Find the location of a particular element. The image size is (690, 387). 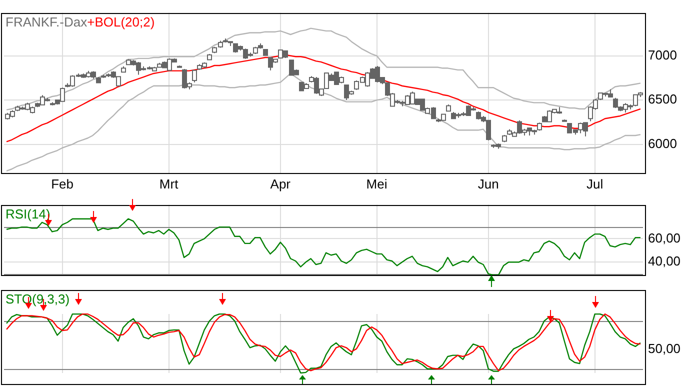

chart-title: STO(9,3,3) is located at coordinates (38, 299).